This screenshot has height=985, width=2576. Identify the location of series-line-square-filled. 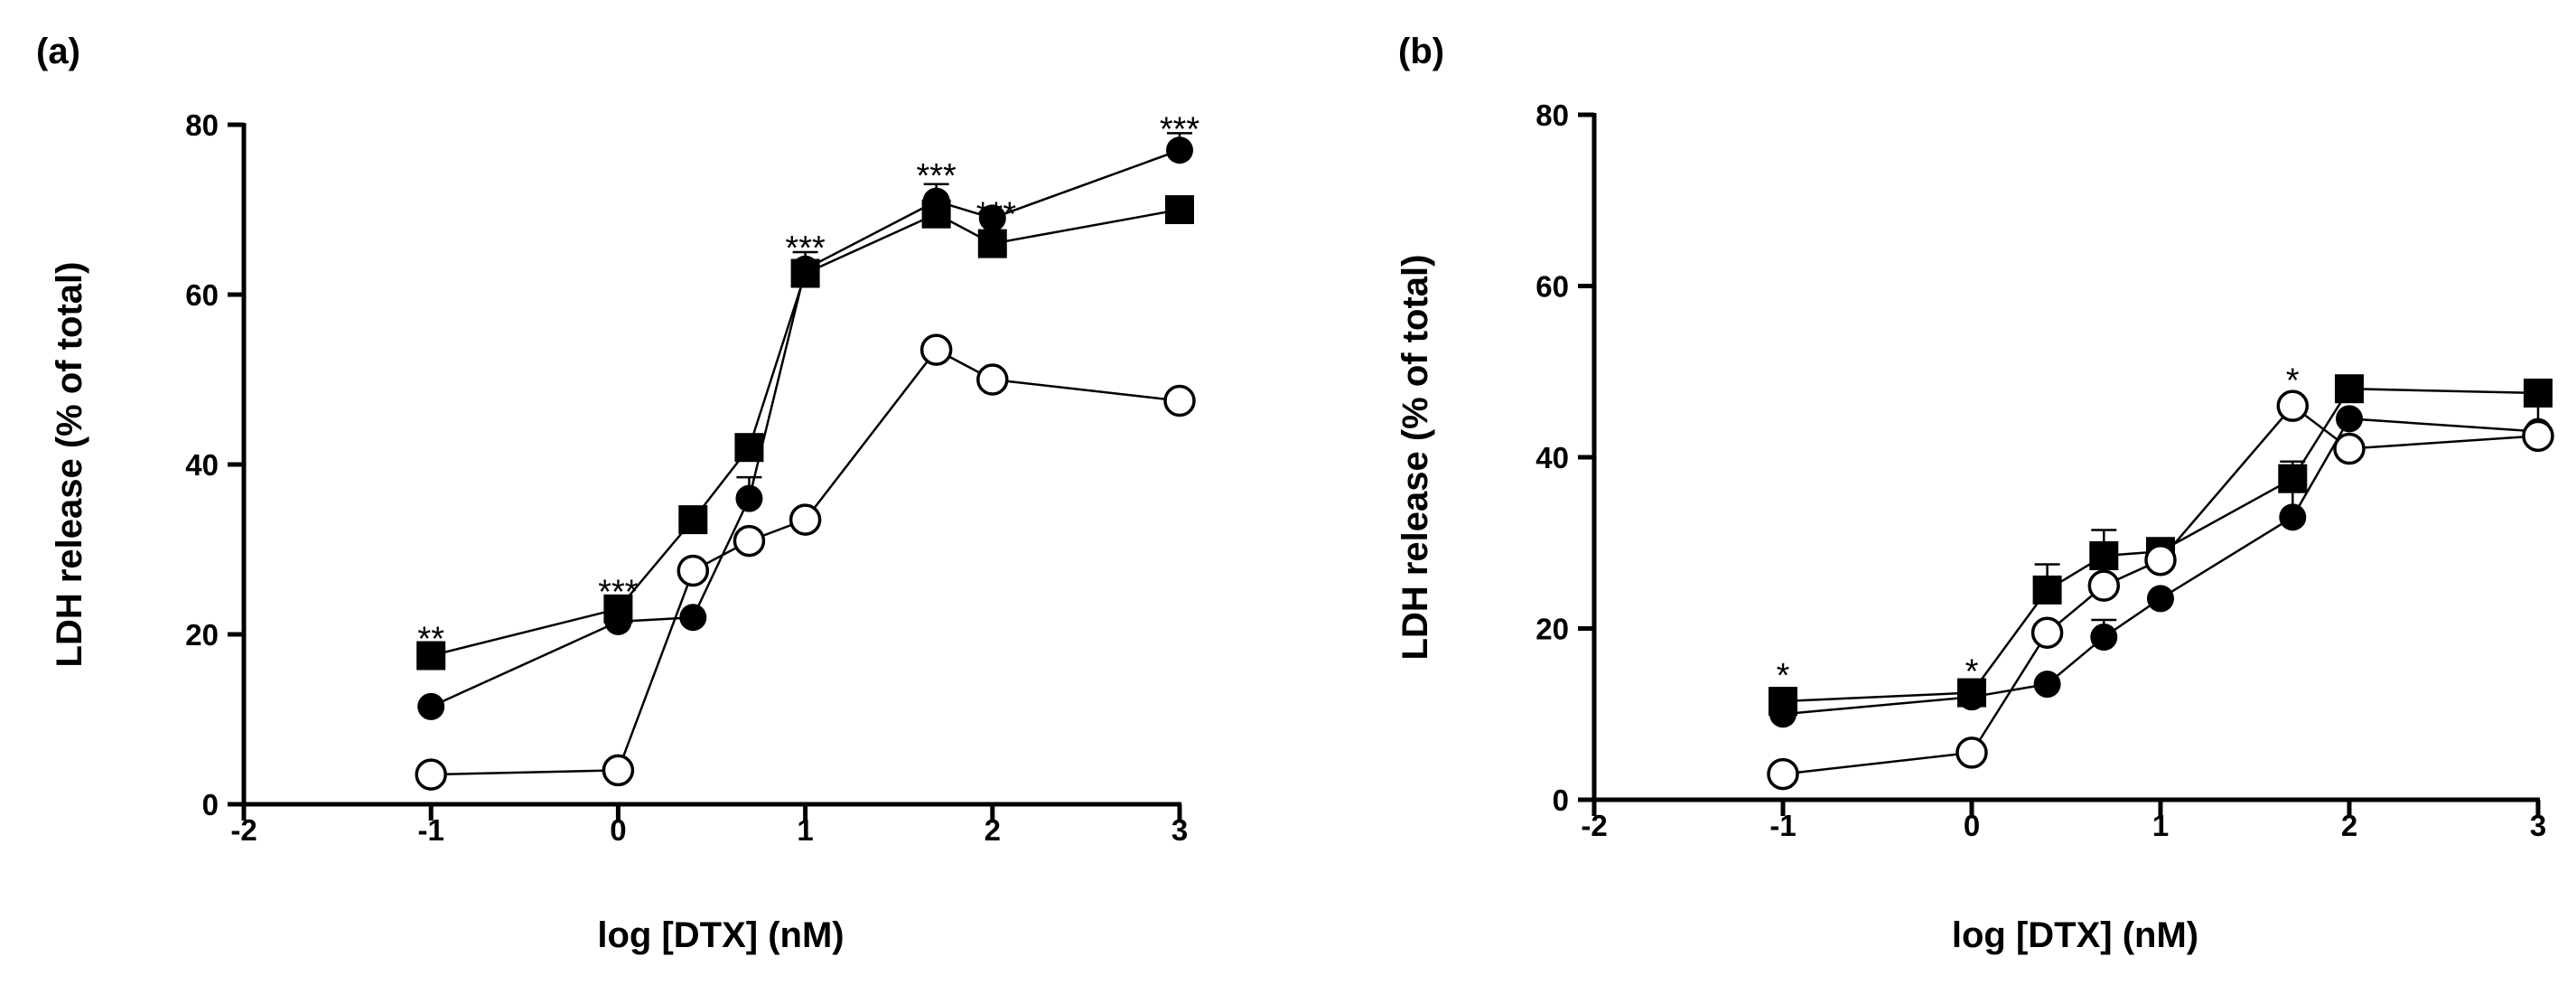
(2160, 545).